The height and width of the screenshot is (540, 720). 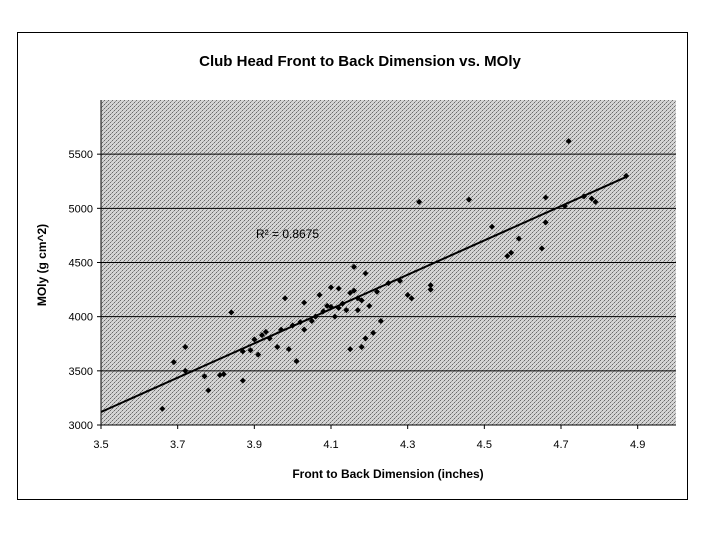 I want to click on y-axis-label: MOly (g cm^2), so click(x=42, y=265).